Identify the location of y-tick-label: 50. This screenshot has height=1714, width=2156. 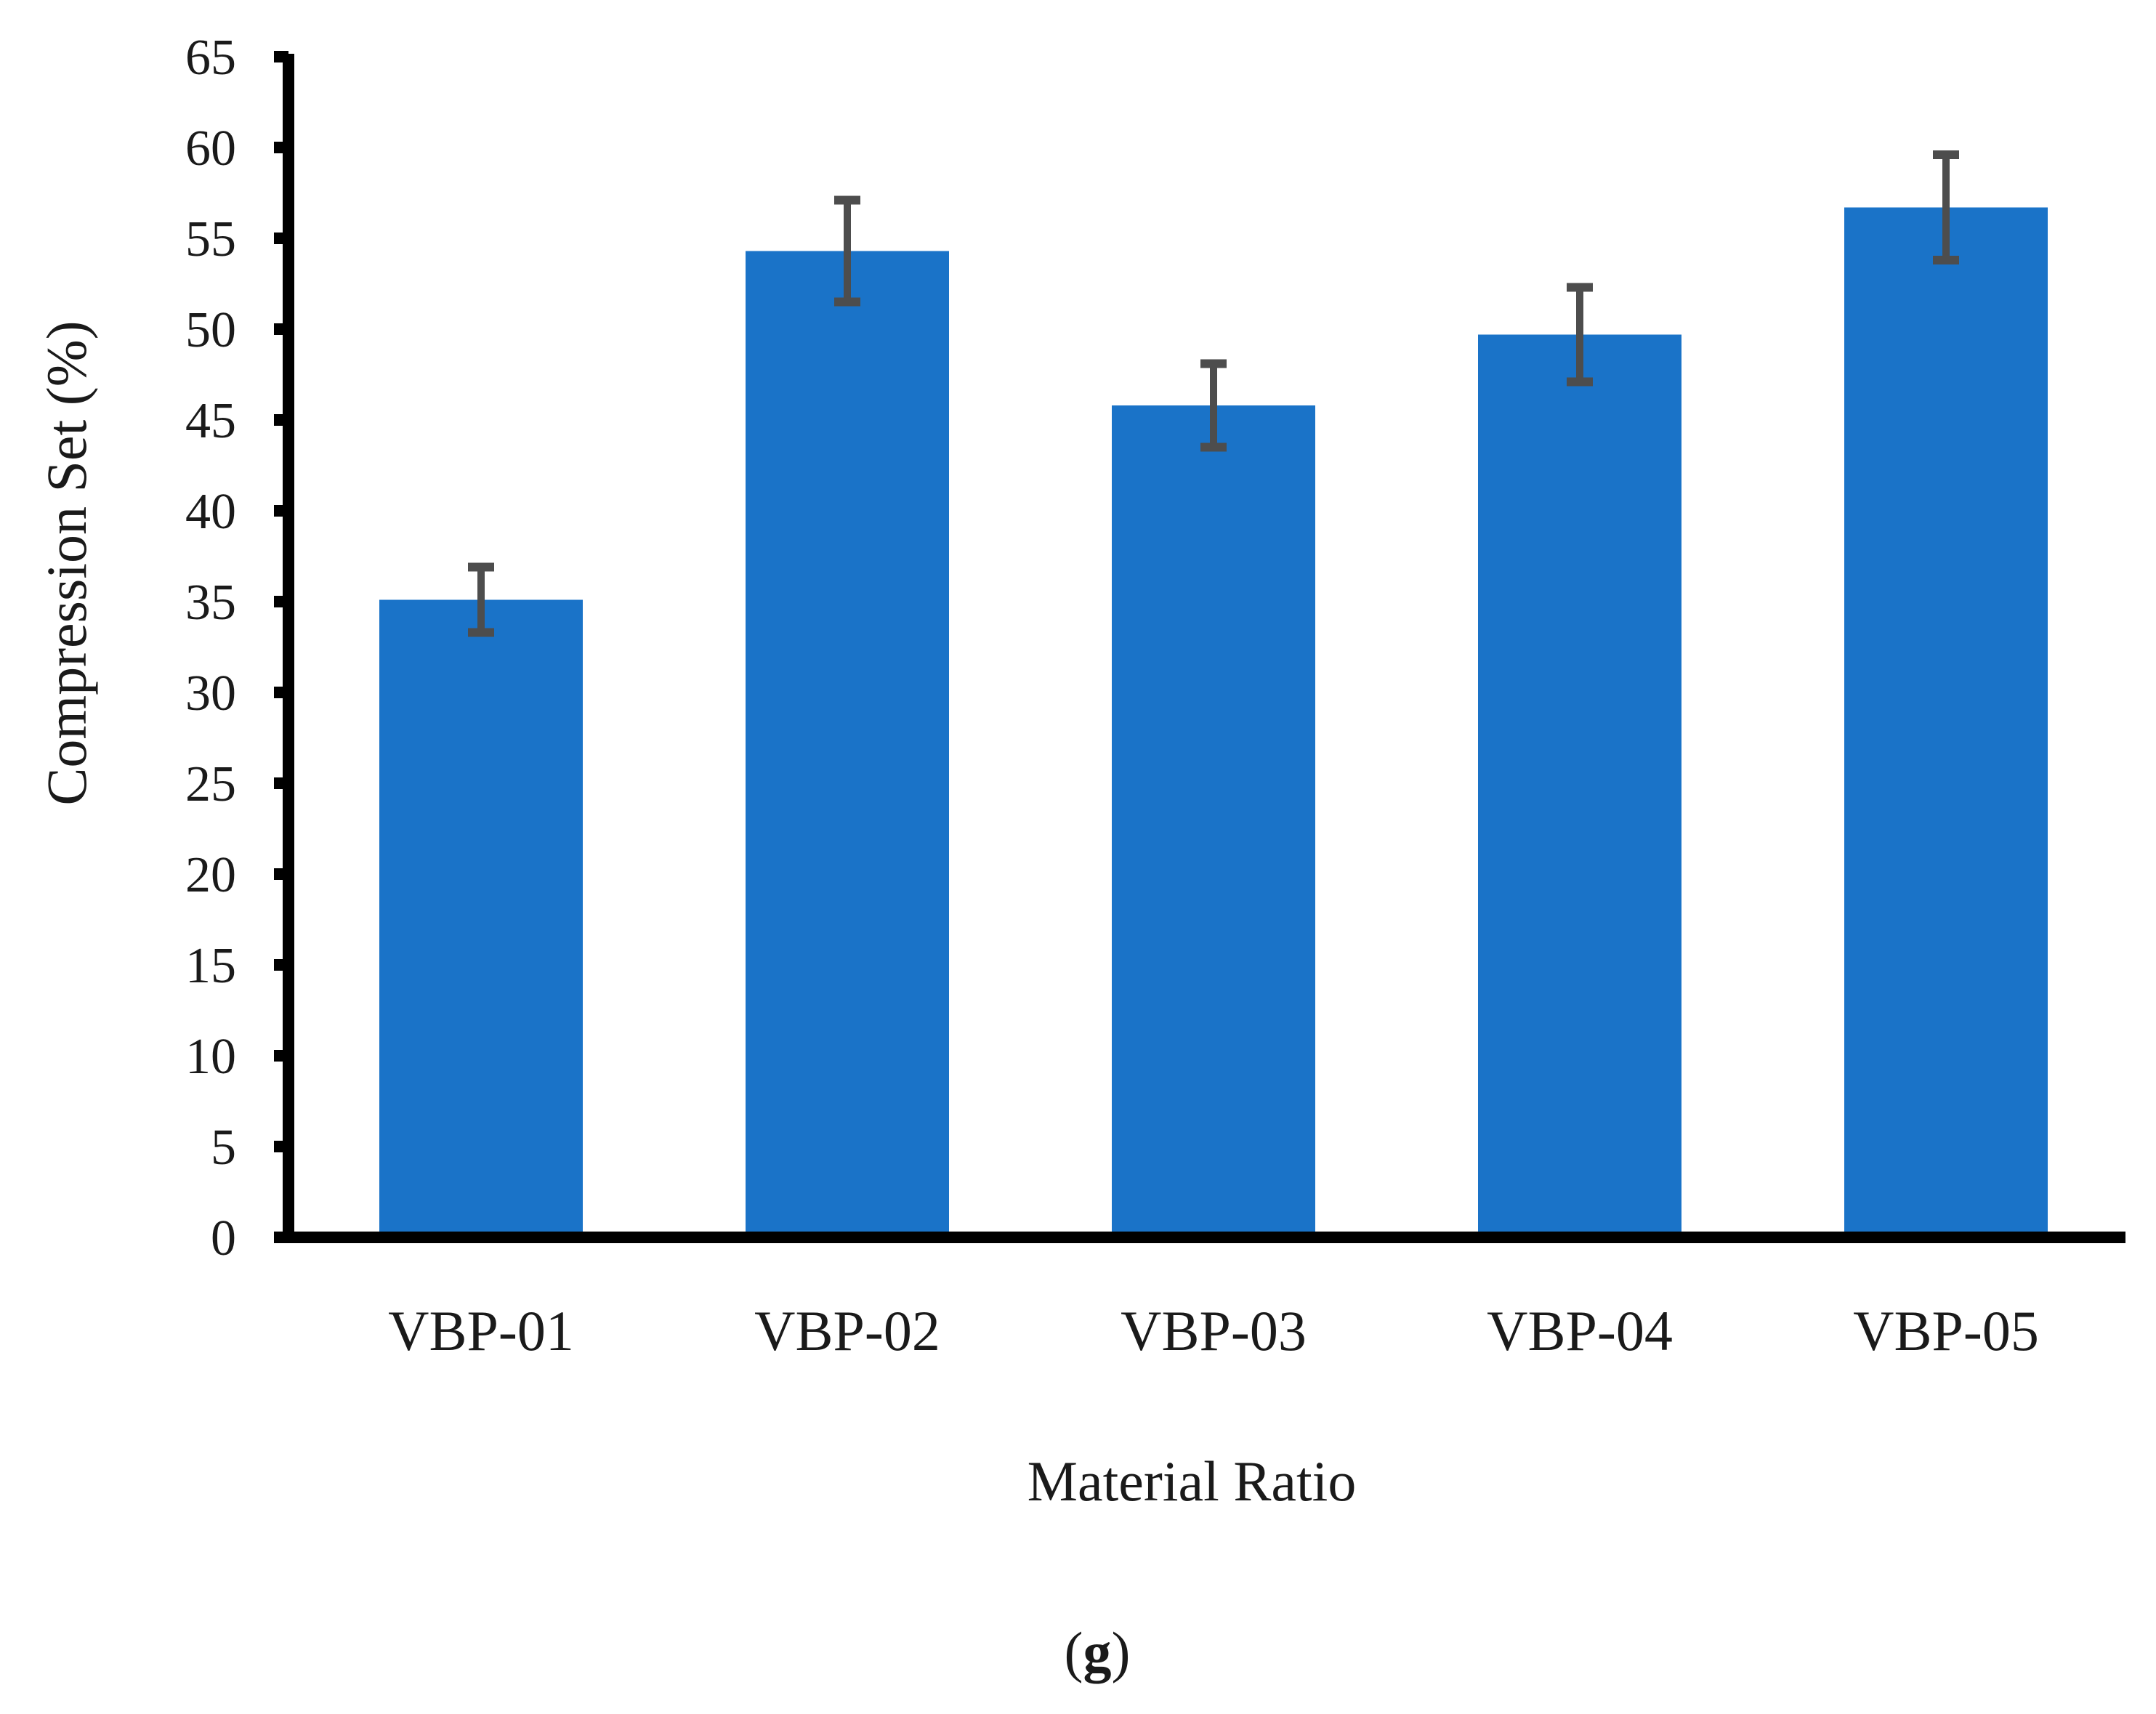
(211, 330).